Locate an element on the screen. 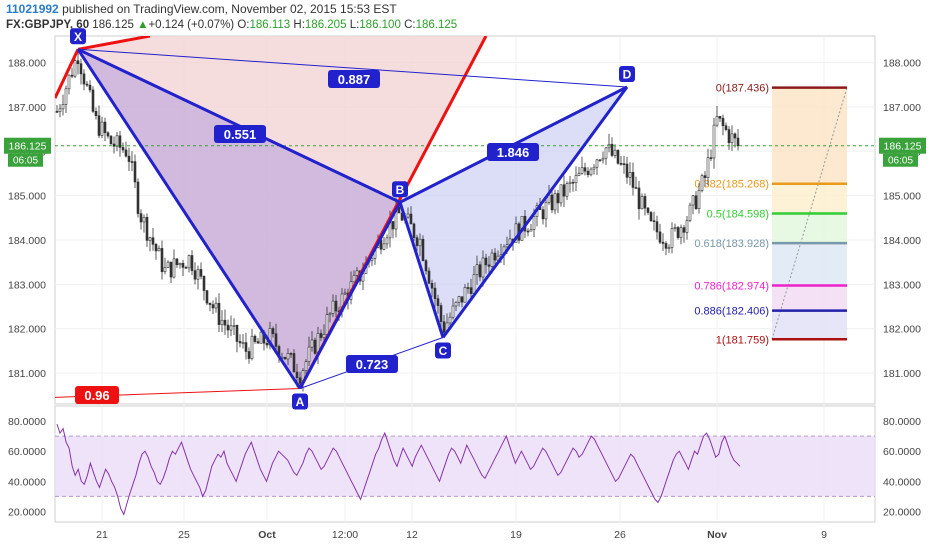  price-tick-left: 184.000 is located at coordinates (27, 241).